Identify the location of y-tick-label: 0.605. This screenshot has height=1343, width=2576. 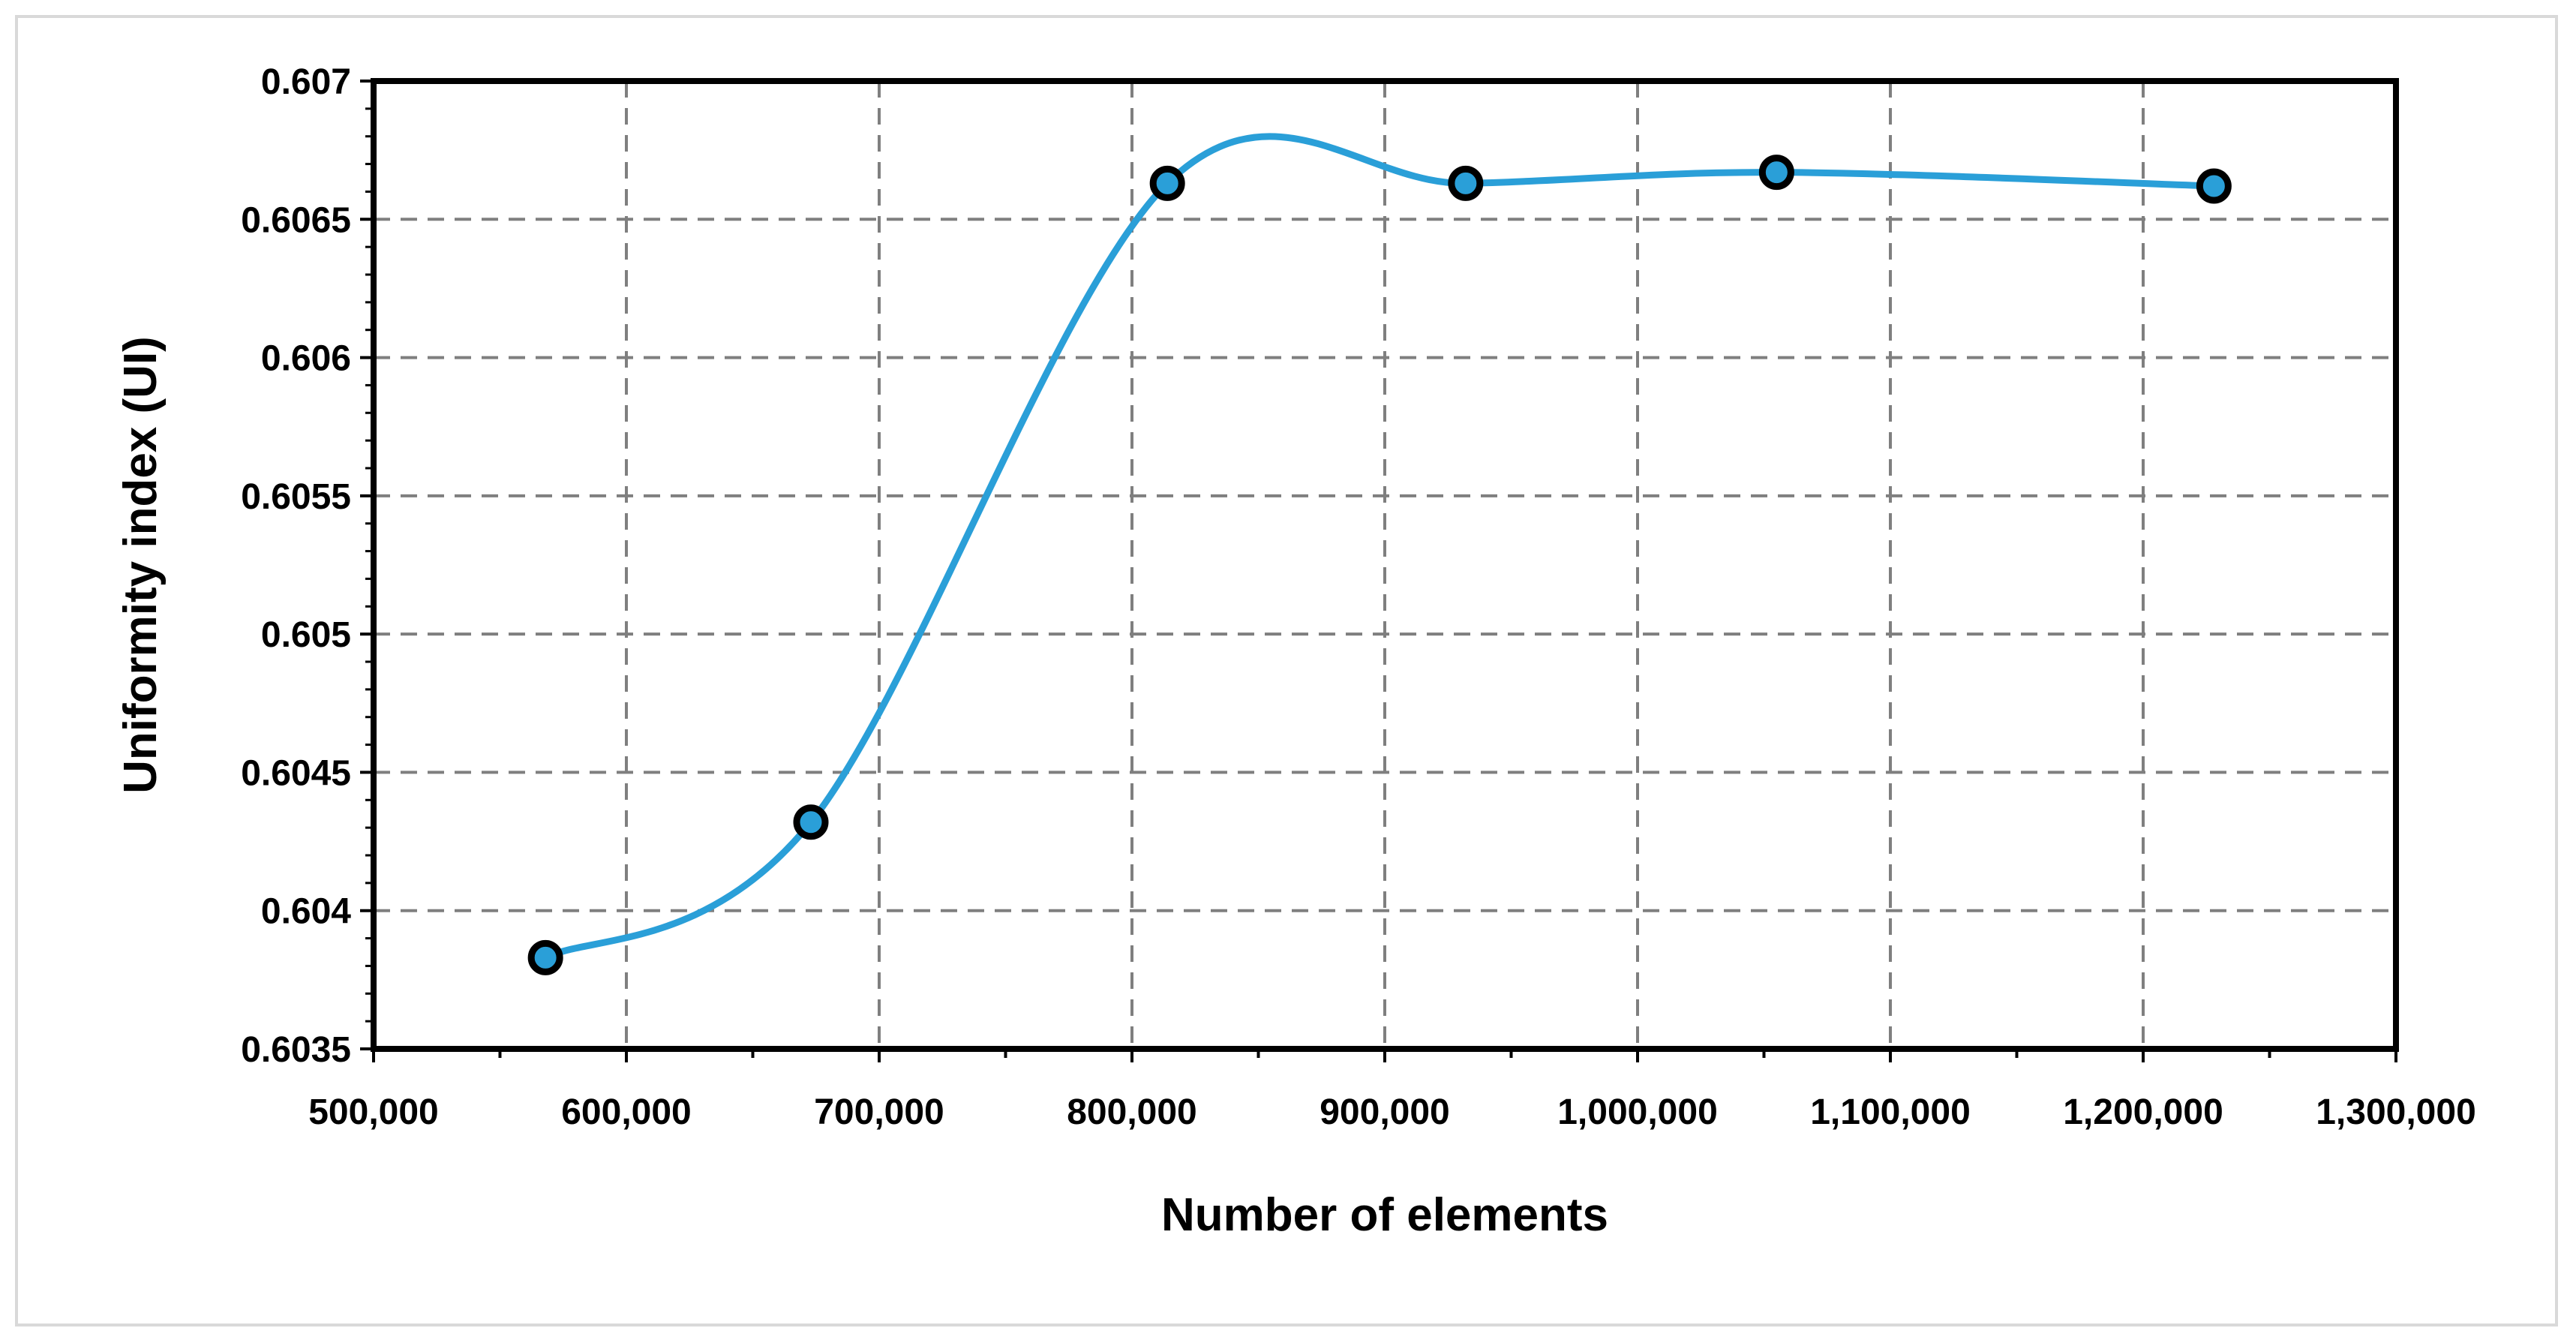
(306, 635).